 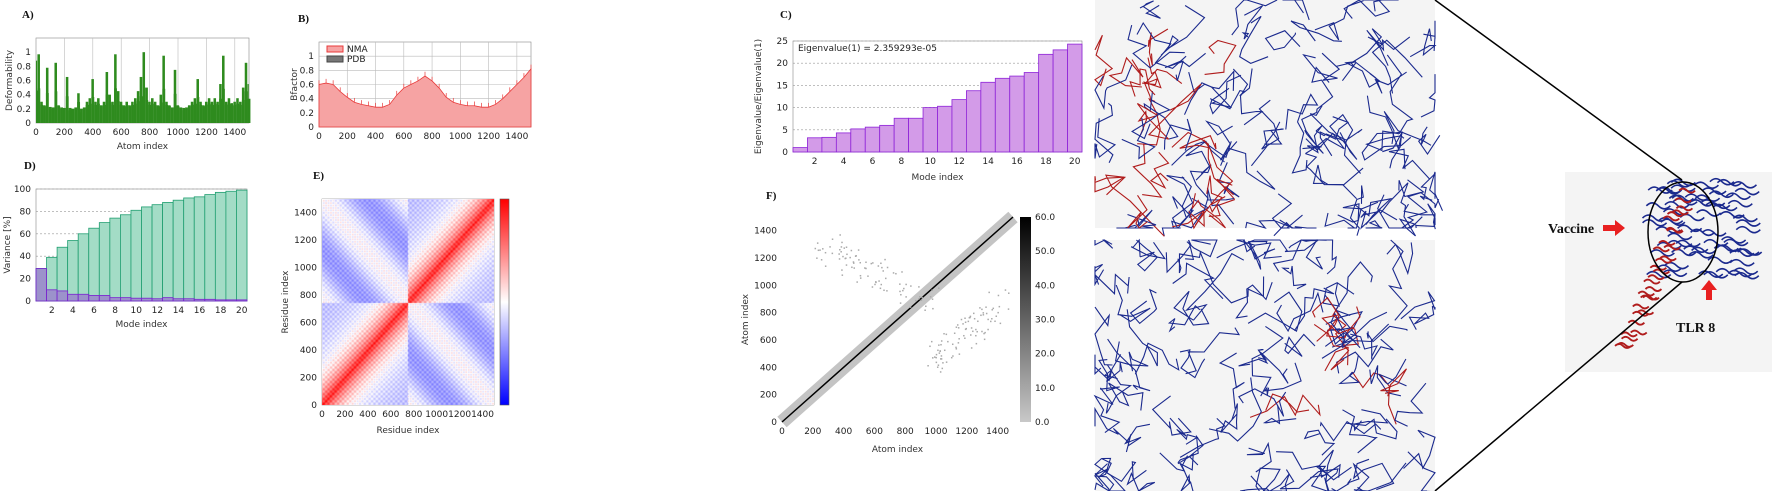 What do you see at coordinates (482, 415) in the screenshot?
I see `x-tick-label: 1400` at bounding box center [482, 415].